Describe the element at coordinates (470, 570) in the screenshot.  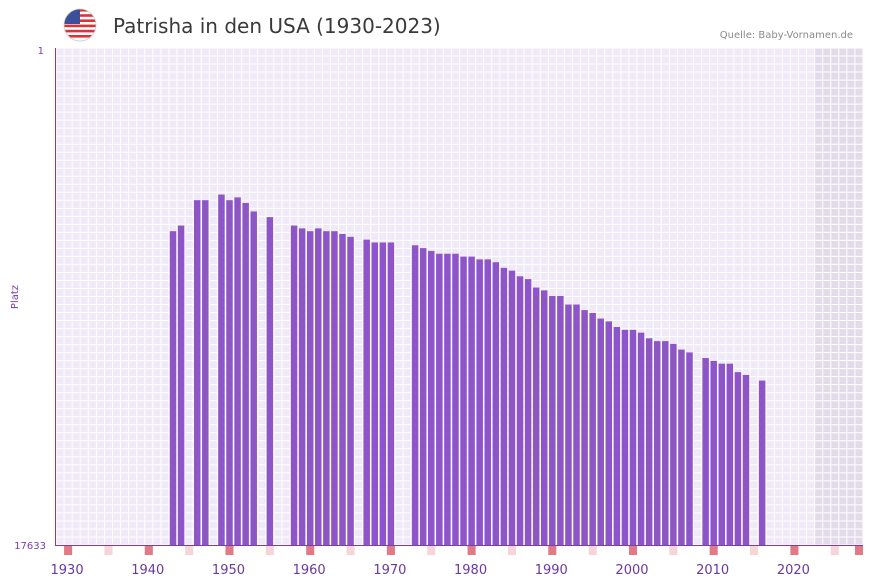
I see `x-tick-label: 1980` at that location.